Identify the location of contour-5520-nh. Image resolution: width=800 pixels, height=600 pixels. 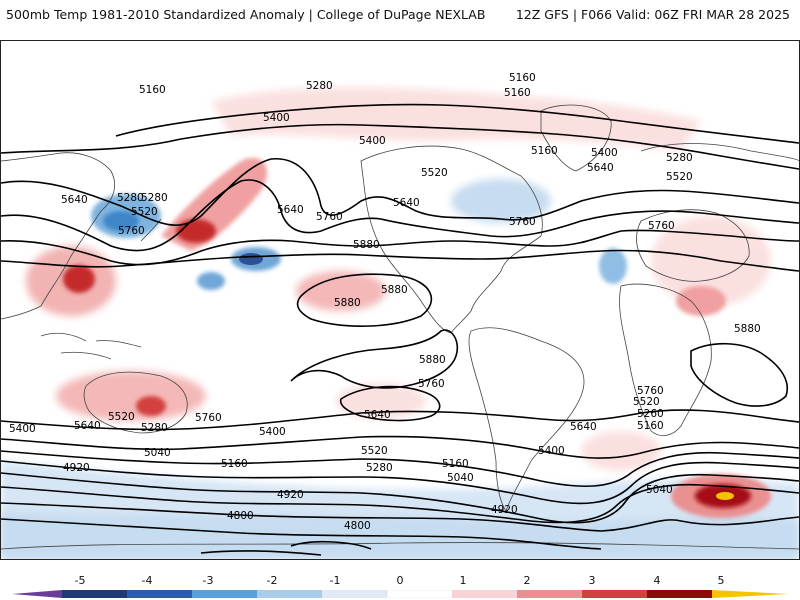
(400, 215).